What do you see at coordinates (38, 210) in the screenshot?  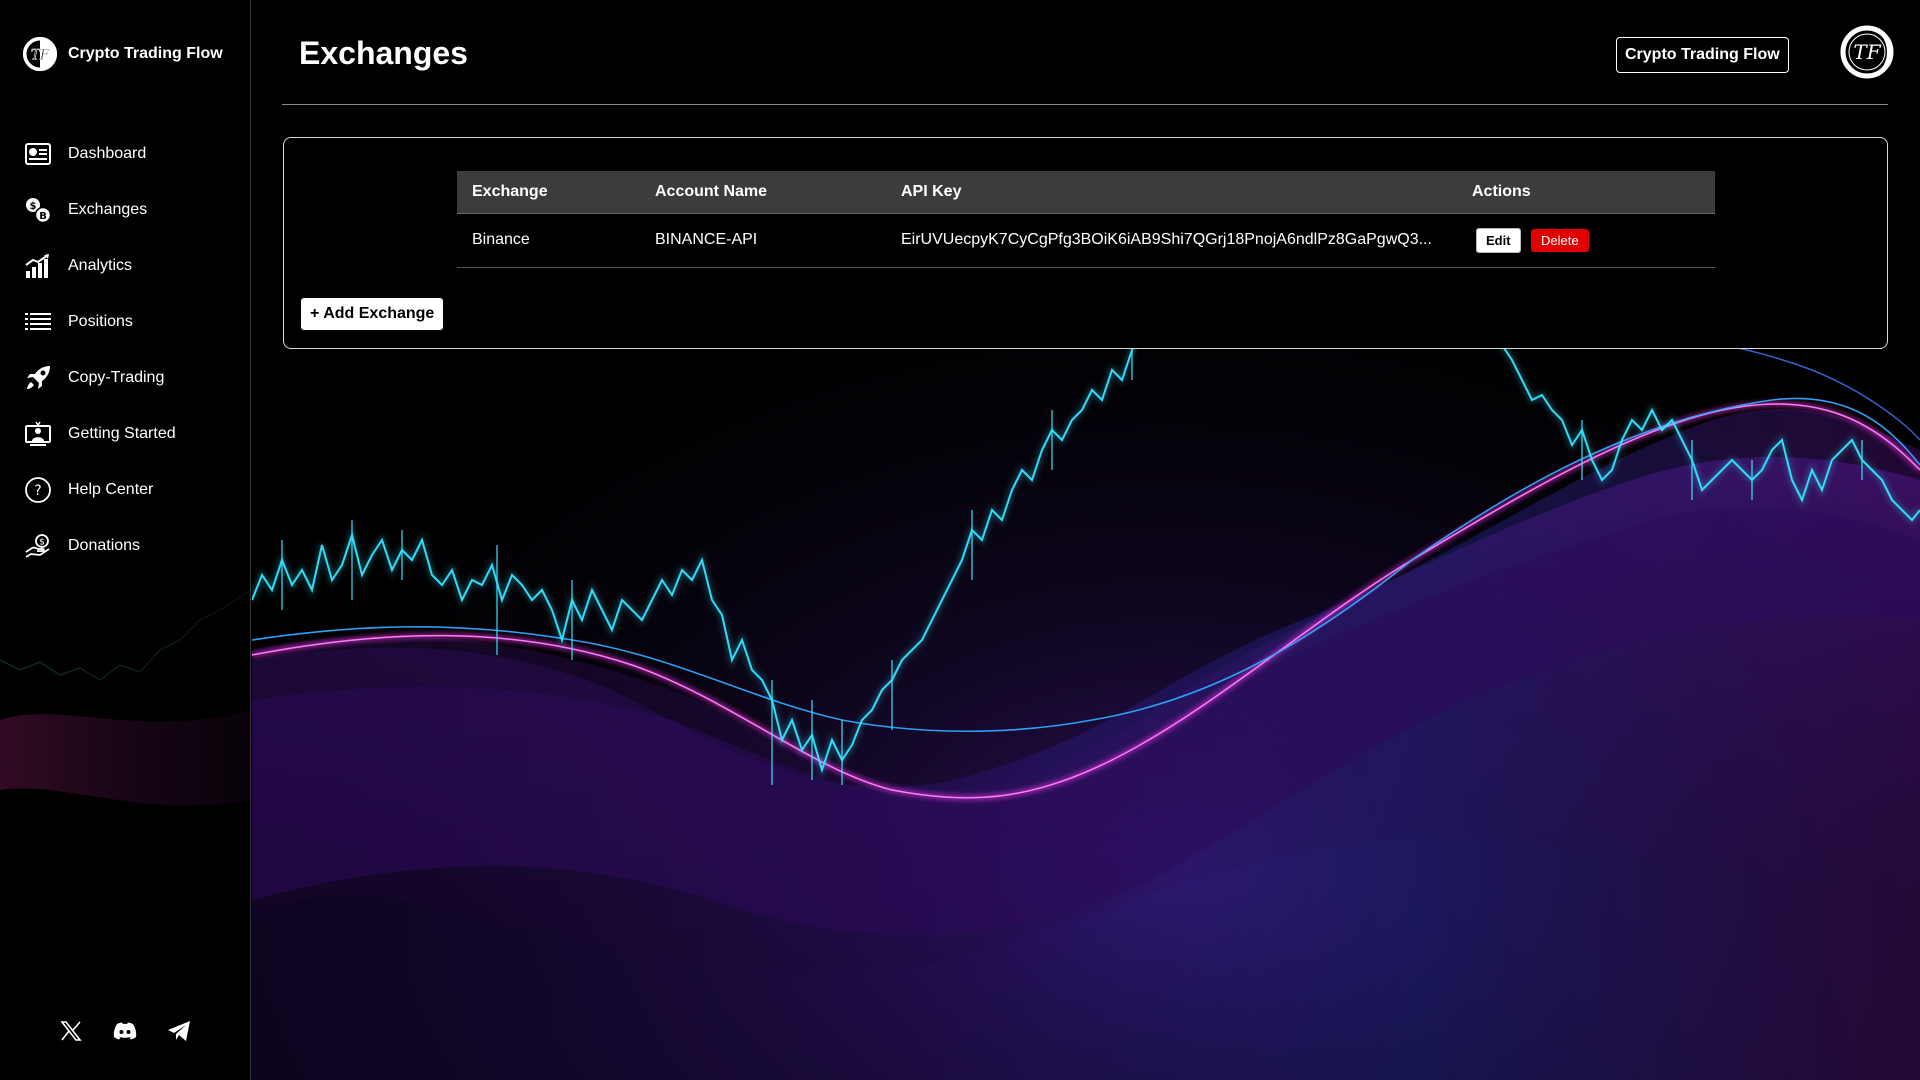 I see `exchange-coins-icon: $ B` at bounding box center [38, 210].